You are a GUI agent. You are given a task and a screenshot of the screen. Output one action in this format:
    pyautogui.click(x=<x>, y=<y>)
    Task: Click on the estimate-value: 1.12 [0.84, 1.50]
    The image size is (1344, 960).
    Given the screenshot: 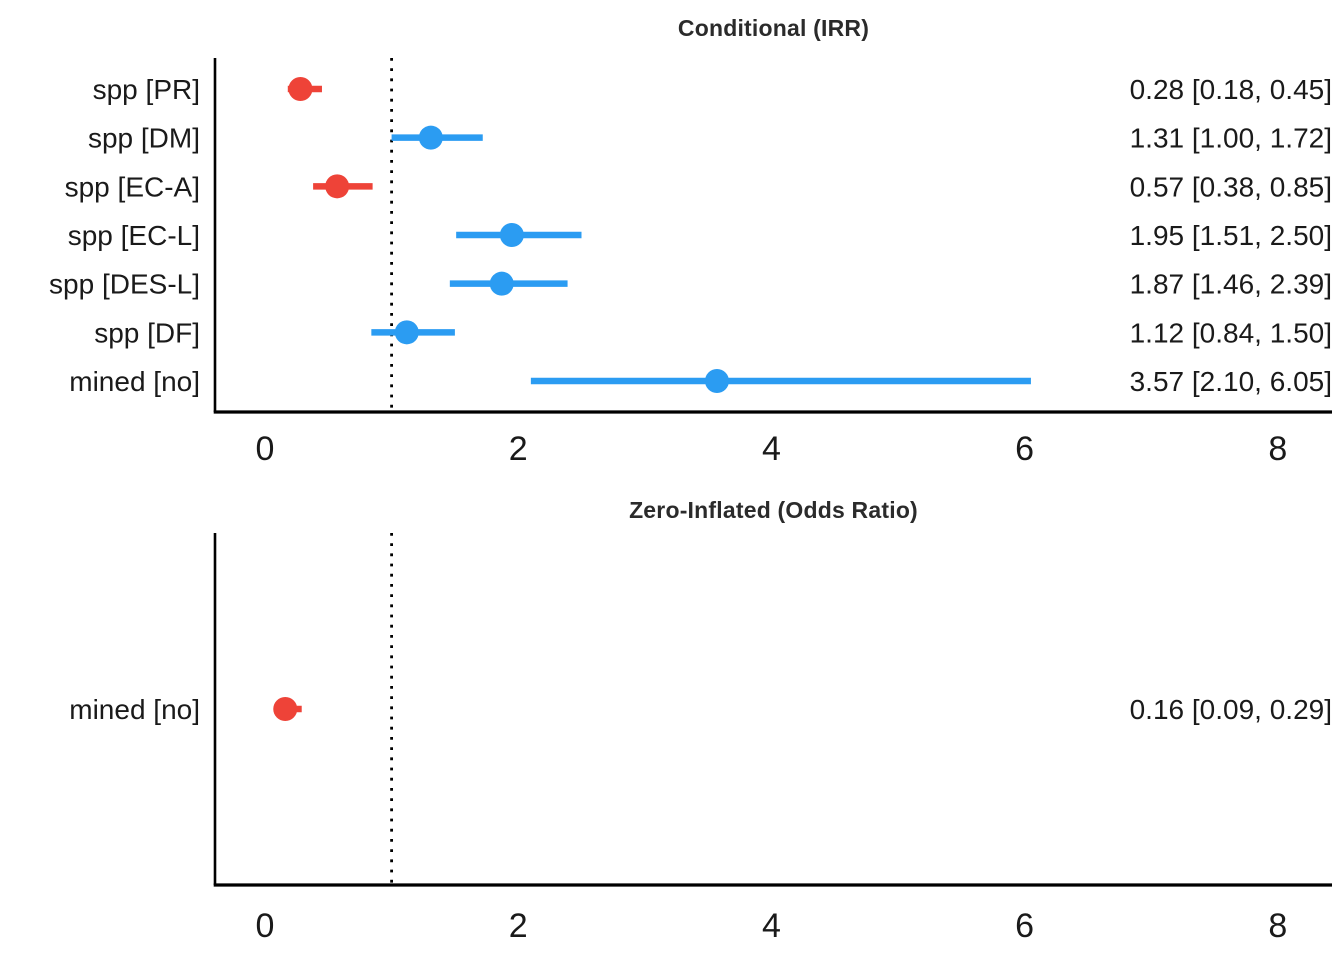 What is the action you would take?
    pyautogui.click(x=1231, y=332)
    